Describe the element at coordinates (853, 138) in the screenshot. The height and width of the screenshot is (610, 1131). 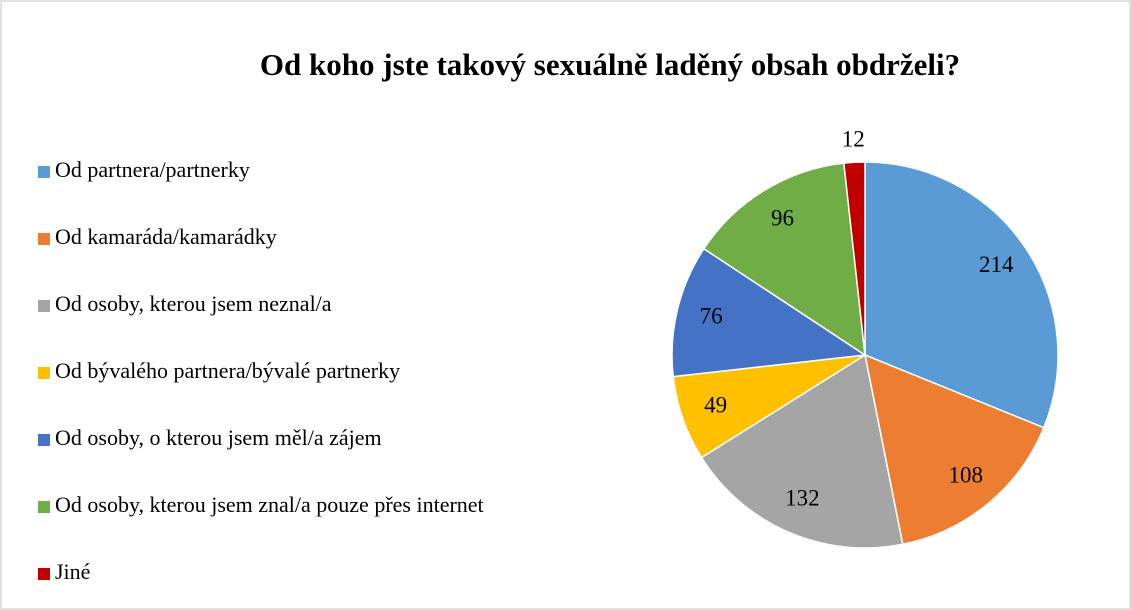
I see `data-label: 12` at that location.